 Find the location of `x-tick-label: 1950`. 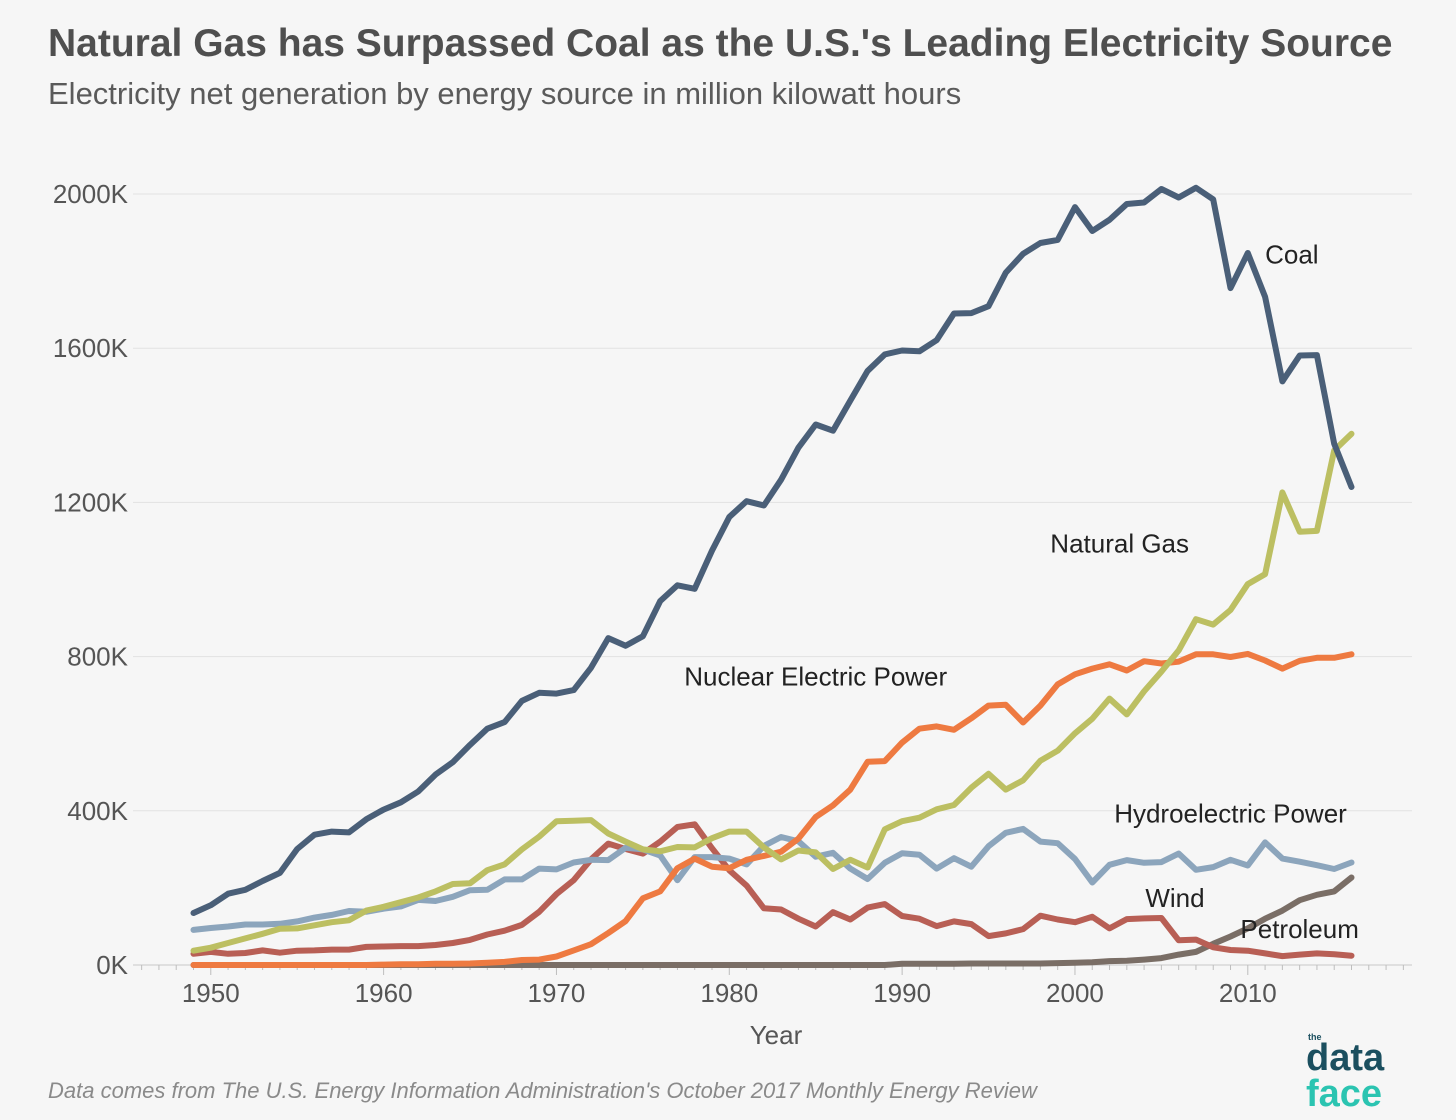

x-tick-label: 1950 is located at coordinates (211, 993).